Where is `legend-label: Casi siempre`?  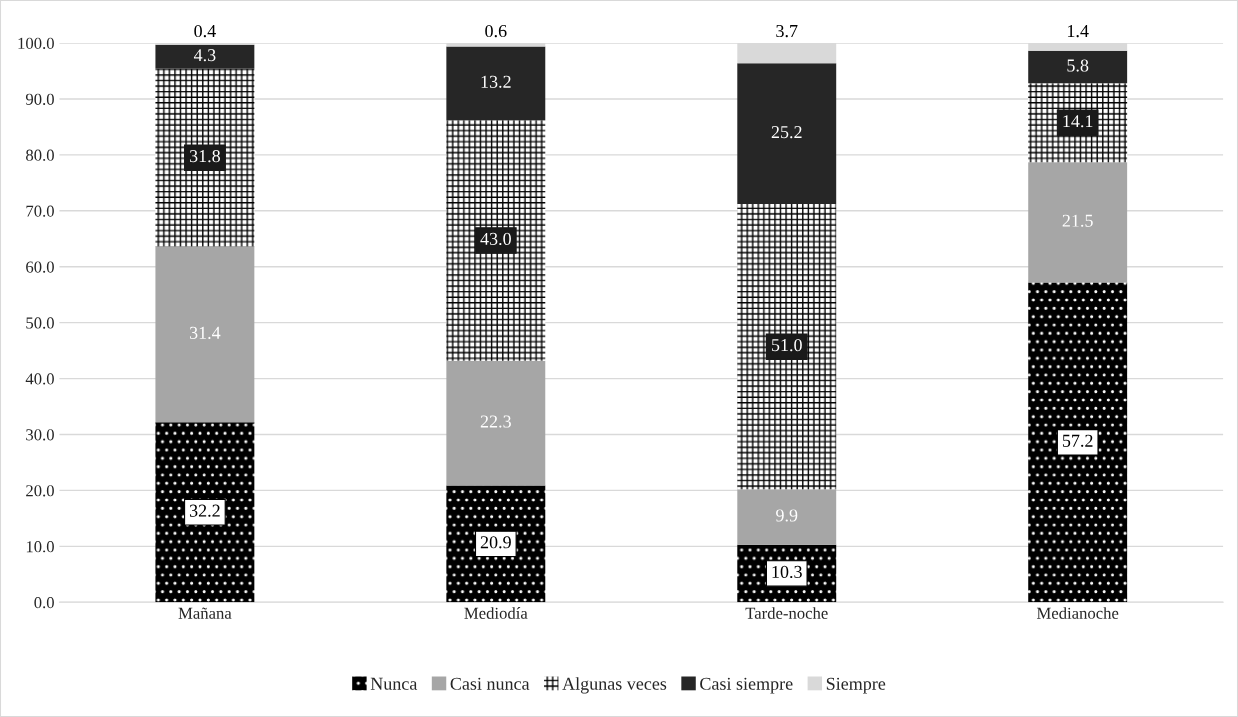 legend-label: Casi siempre is located at coordinates (746, 685).